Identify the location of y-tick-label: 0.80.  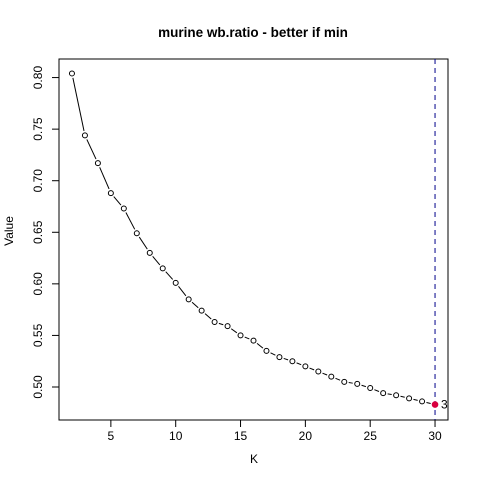
(38, 78).